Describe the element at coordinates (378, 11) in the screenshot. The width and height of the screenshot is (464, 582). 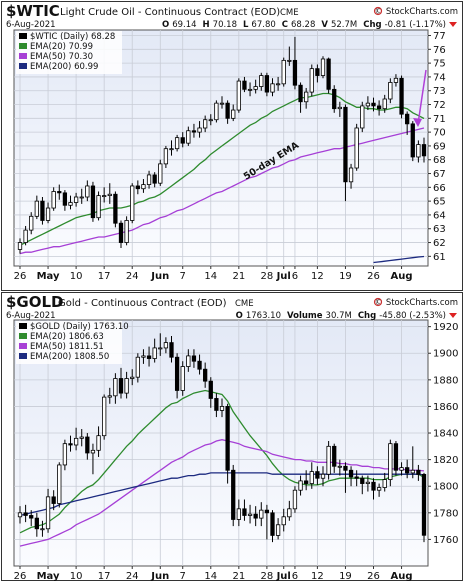
I see `source-icon` at that location.